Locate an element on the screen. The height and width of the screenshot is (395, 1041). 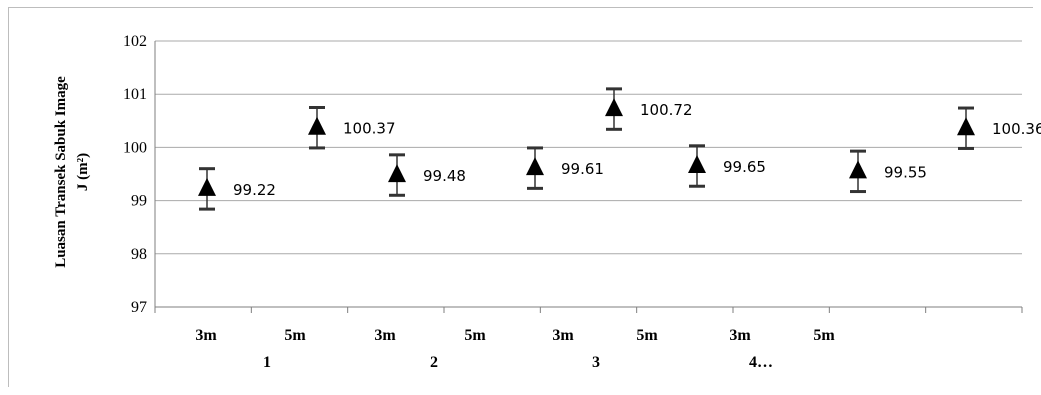
data-label: 99.65 is located at coordinates (744, 167).